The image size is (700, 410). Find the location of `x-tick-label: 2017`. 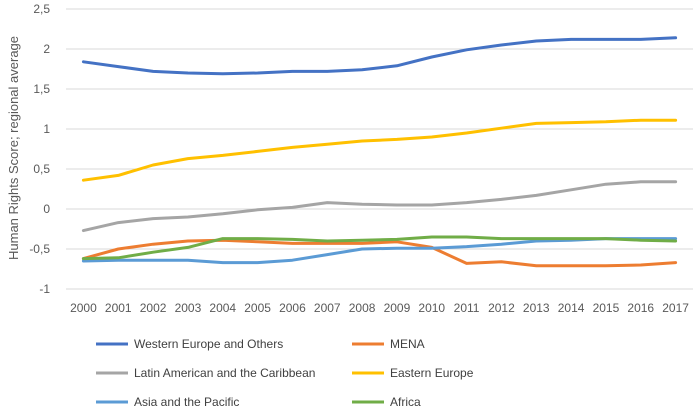

x-tick-label: 2017 is located at coordinates (675, 308).